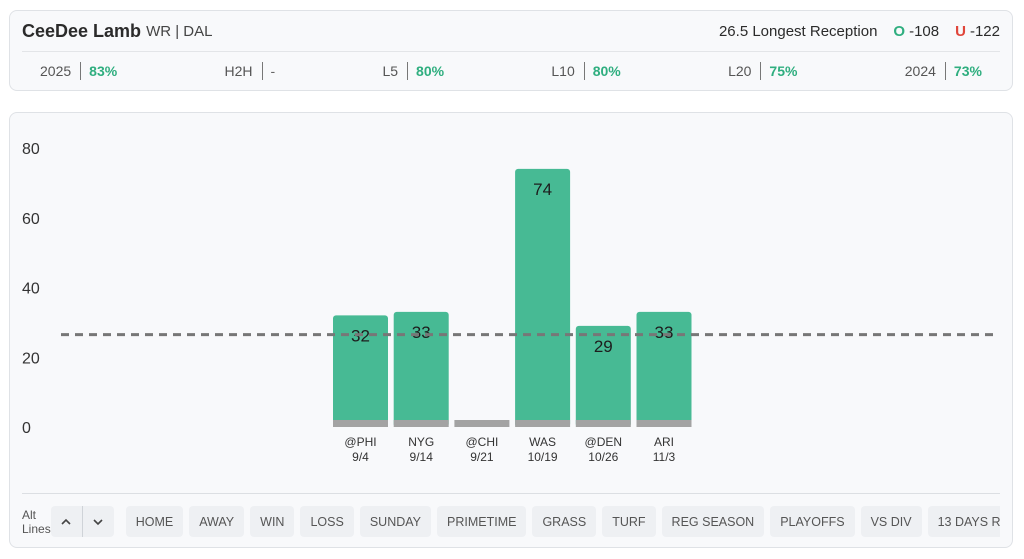 This screenshot has height=559, width=1024. What do you see at coordinates (482, 521) in the screenshot?
I see `filter-button: PRIMETIME` at bounding box center [482, 521].